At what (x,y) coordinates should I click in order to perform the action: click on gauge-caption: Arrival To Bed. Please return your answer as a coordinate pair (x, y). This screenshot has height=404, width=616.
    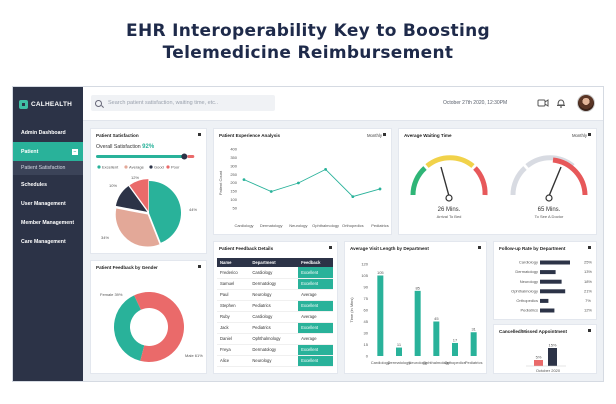
    Looking at the image, I should click on (449, 216).